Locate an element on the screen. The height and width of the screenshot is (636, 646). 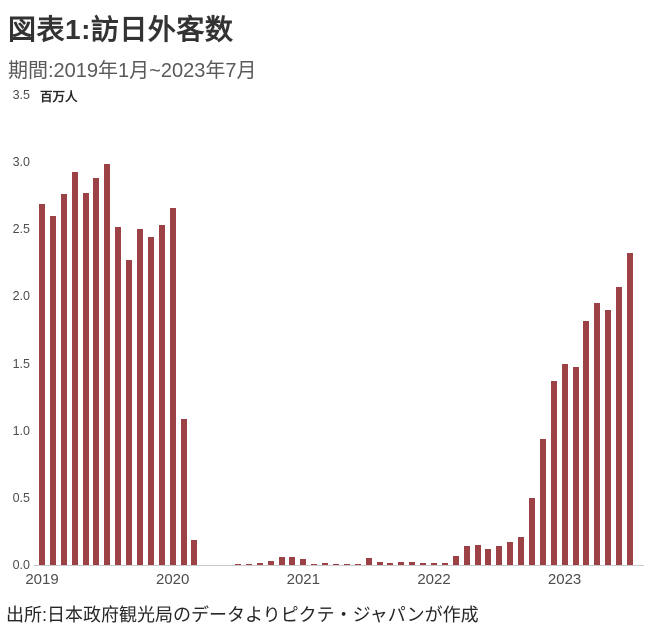
x-axis-line is located at coordinates (339, 565).